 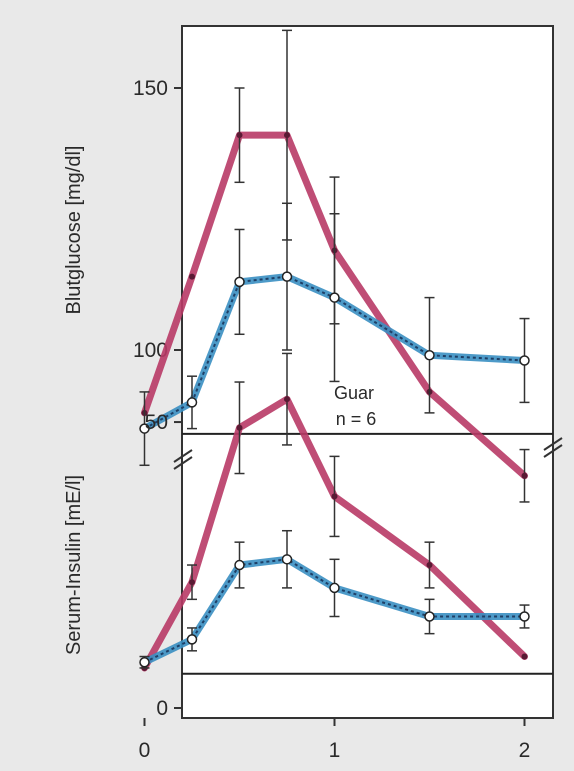 I want to click on y-tick-label-1-50: 50, so click(x=156, y=422).